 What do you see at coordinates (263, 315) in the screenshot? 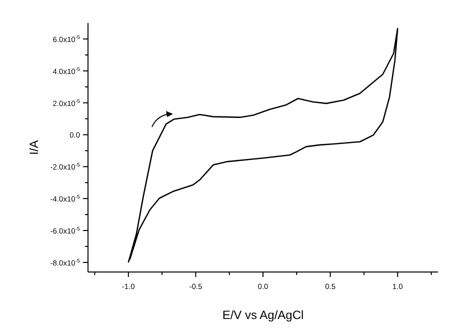
I see `x-axis-title: E/V vs Ag/AgCl` at bounding box center [263, 315].